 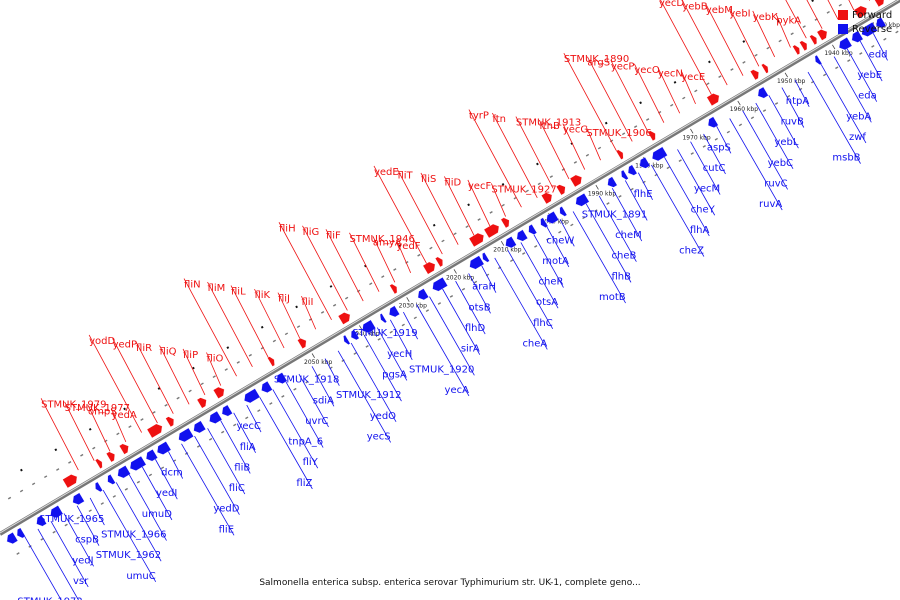 I want to click on forward-gene-label: fliI, so click(x=307, y=302).